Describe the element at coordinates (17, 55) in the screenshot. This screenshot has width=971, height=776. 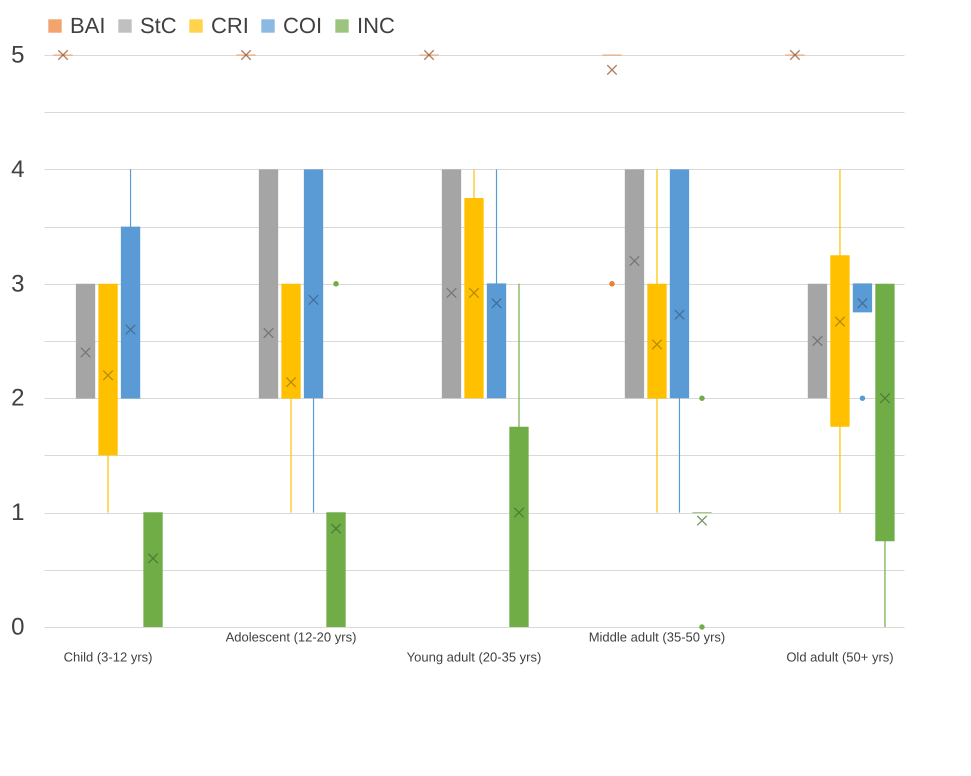
I see `y-tick-label: 5` at that location.